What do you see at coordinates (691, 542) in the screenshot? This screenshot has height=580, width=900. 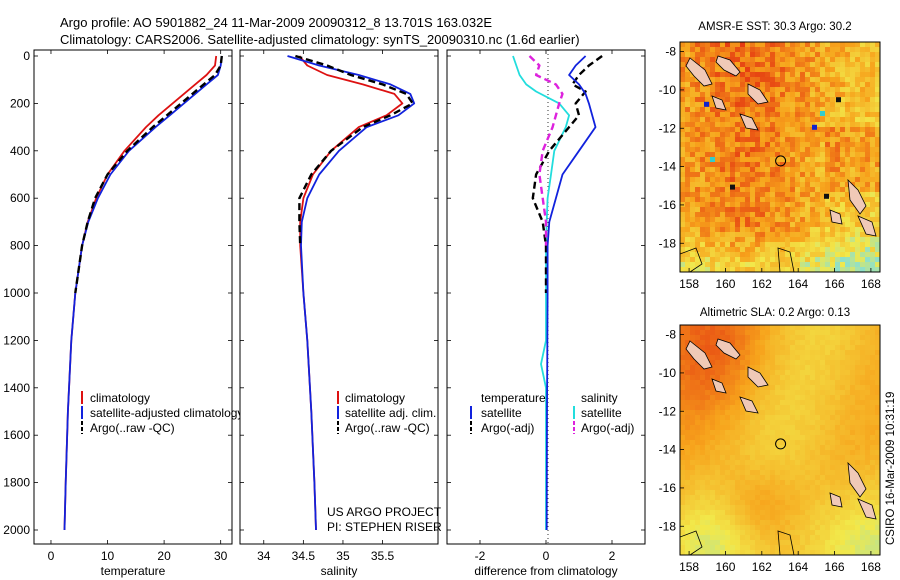 I see `reef-outline` at bounding box center [691, 542].